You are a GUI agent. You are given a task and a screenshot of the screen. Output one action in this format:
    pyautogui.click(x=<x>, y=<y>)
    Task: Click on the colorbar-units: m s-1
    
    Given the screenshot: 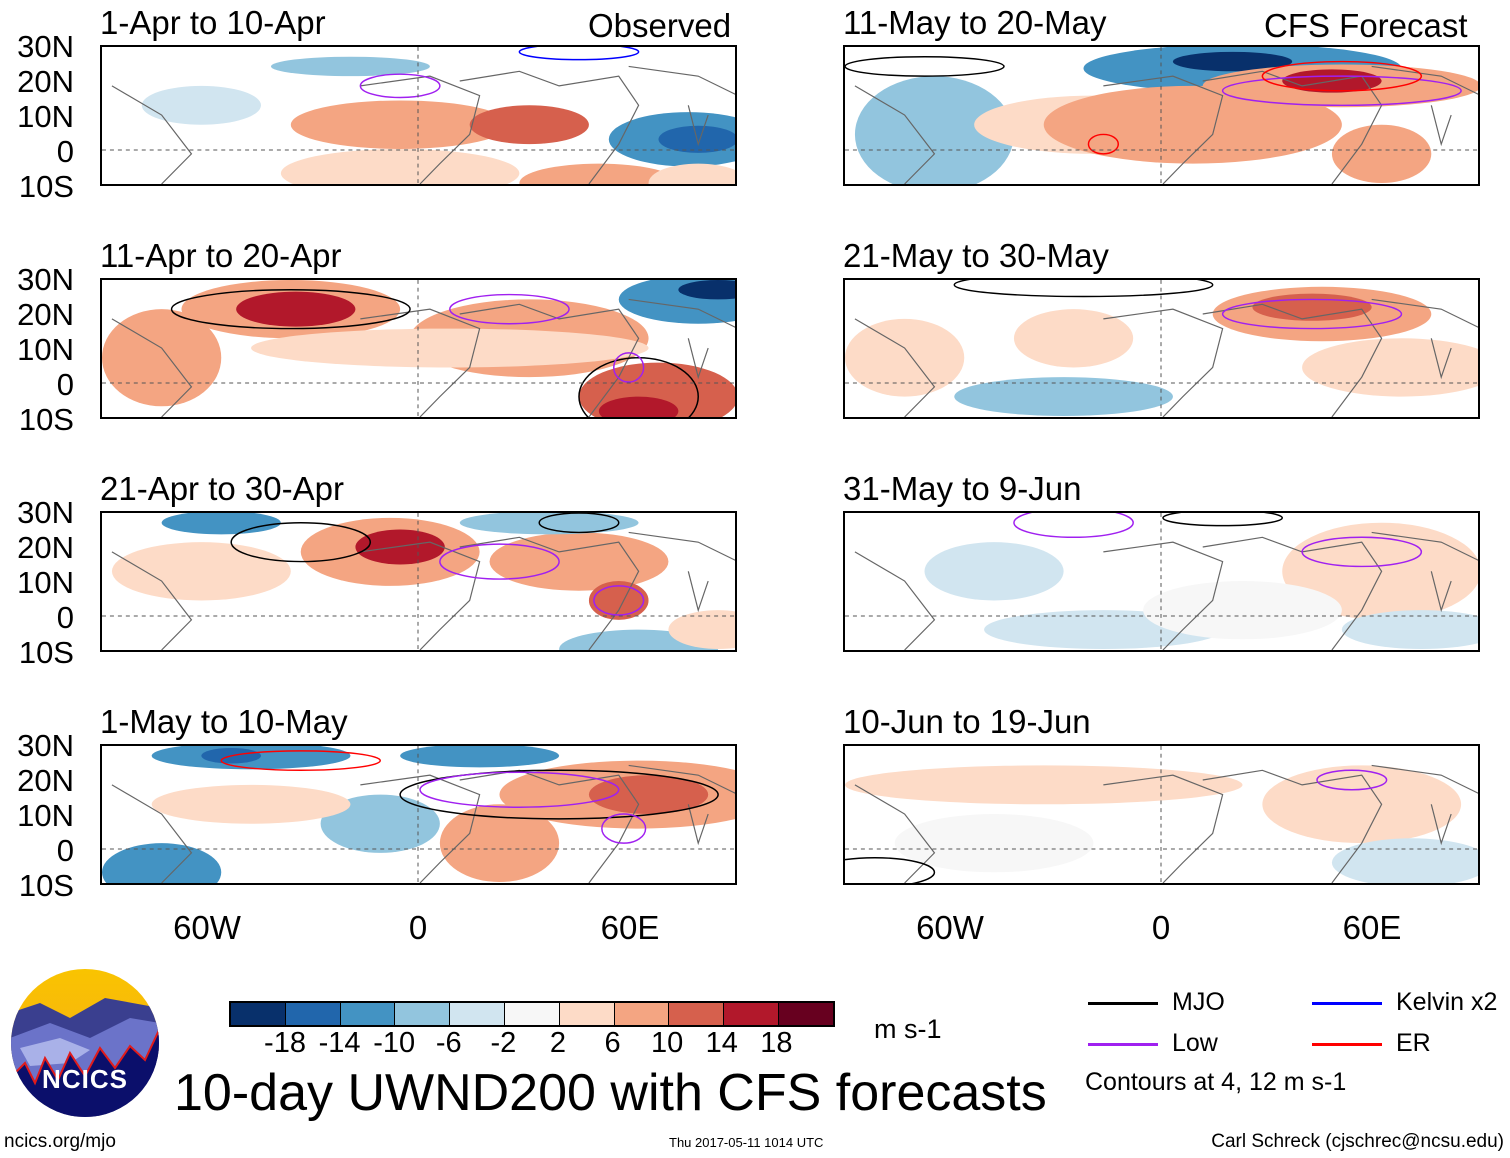 What is the action you would take?
    pyautogui.click(x=908, y=1029)
    